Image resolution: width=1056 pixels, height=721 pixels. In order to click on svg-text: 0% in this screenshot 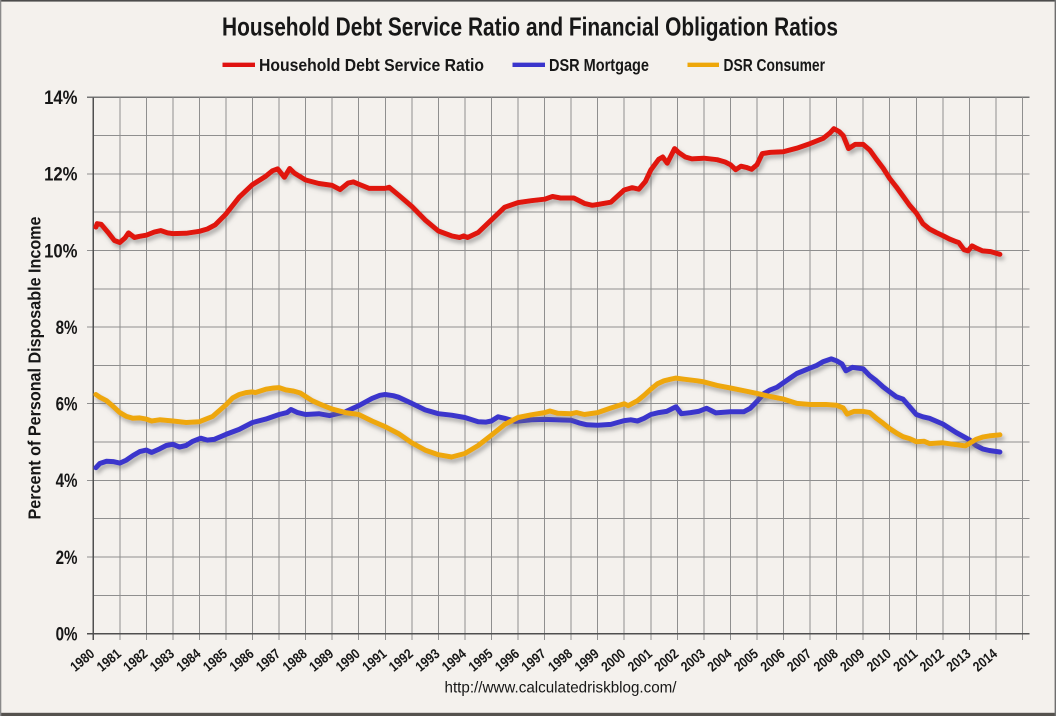, I will do `click(67, 634)`.